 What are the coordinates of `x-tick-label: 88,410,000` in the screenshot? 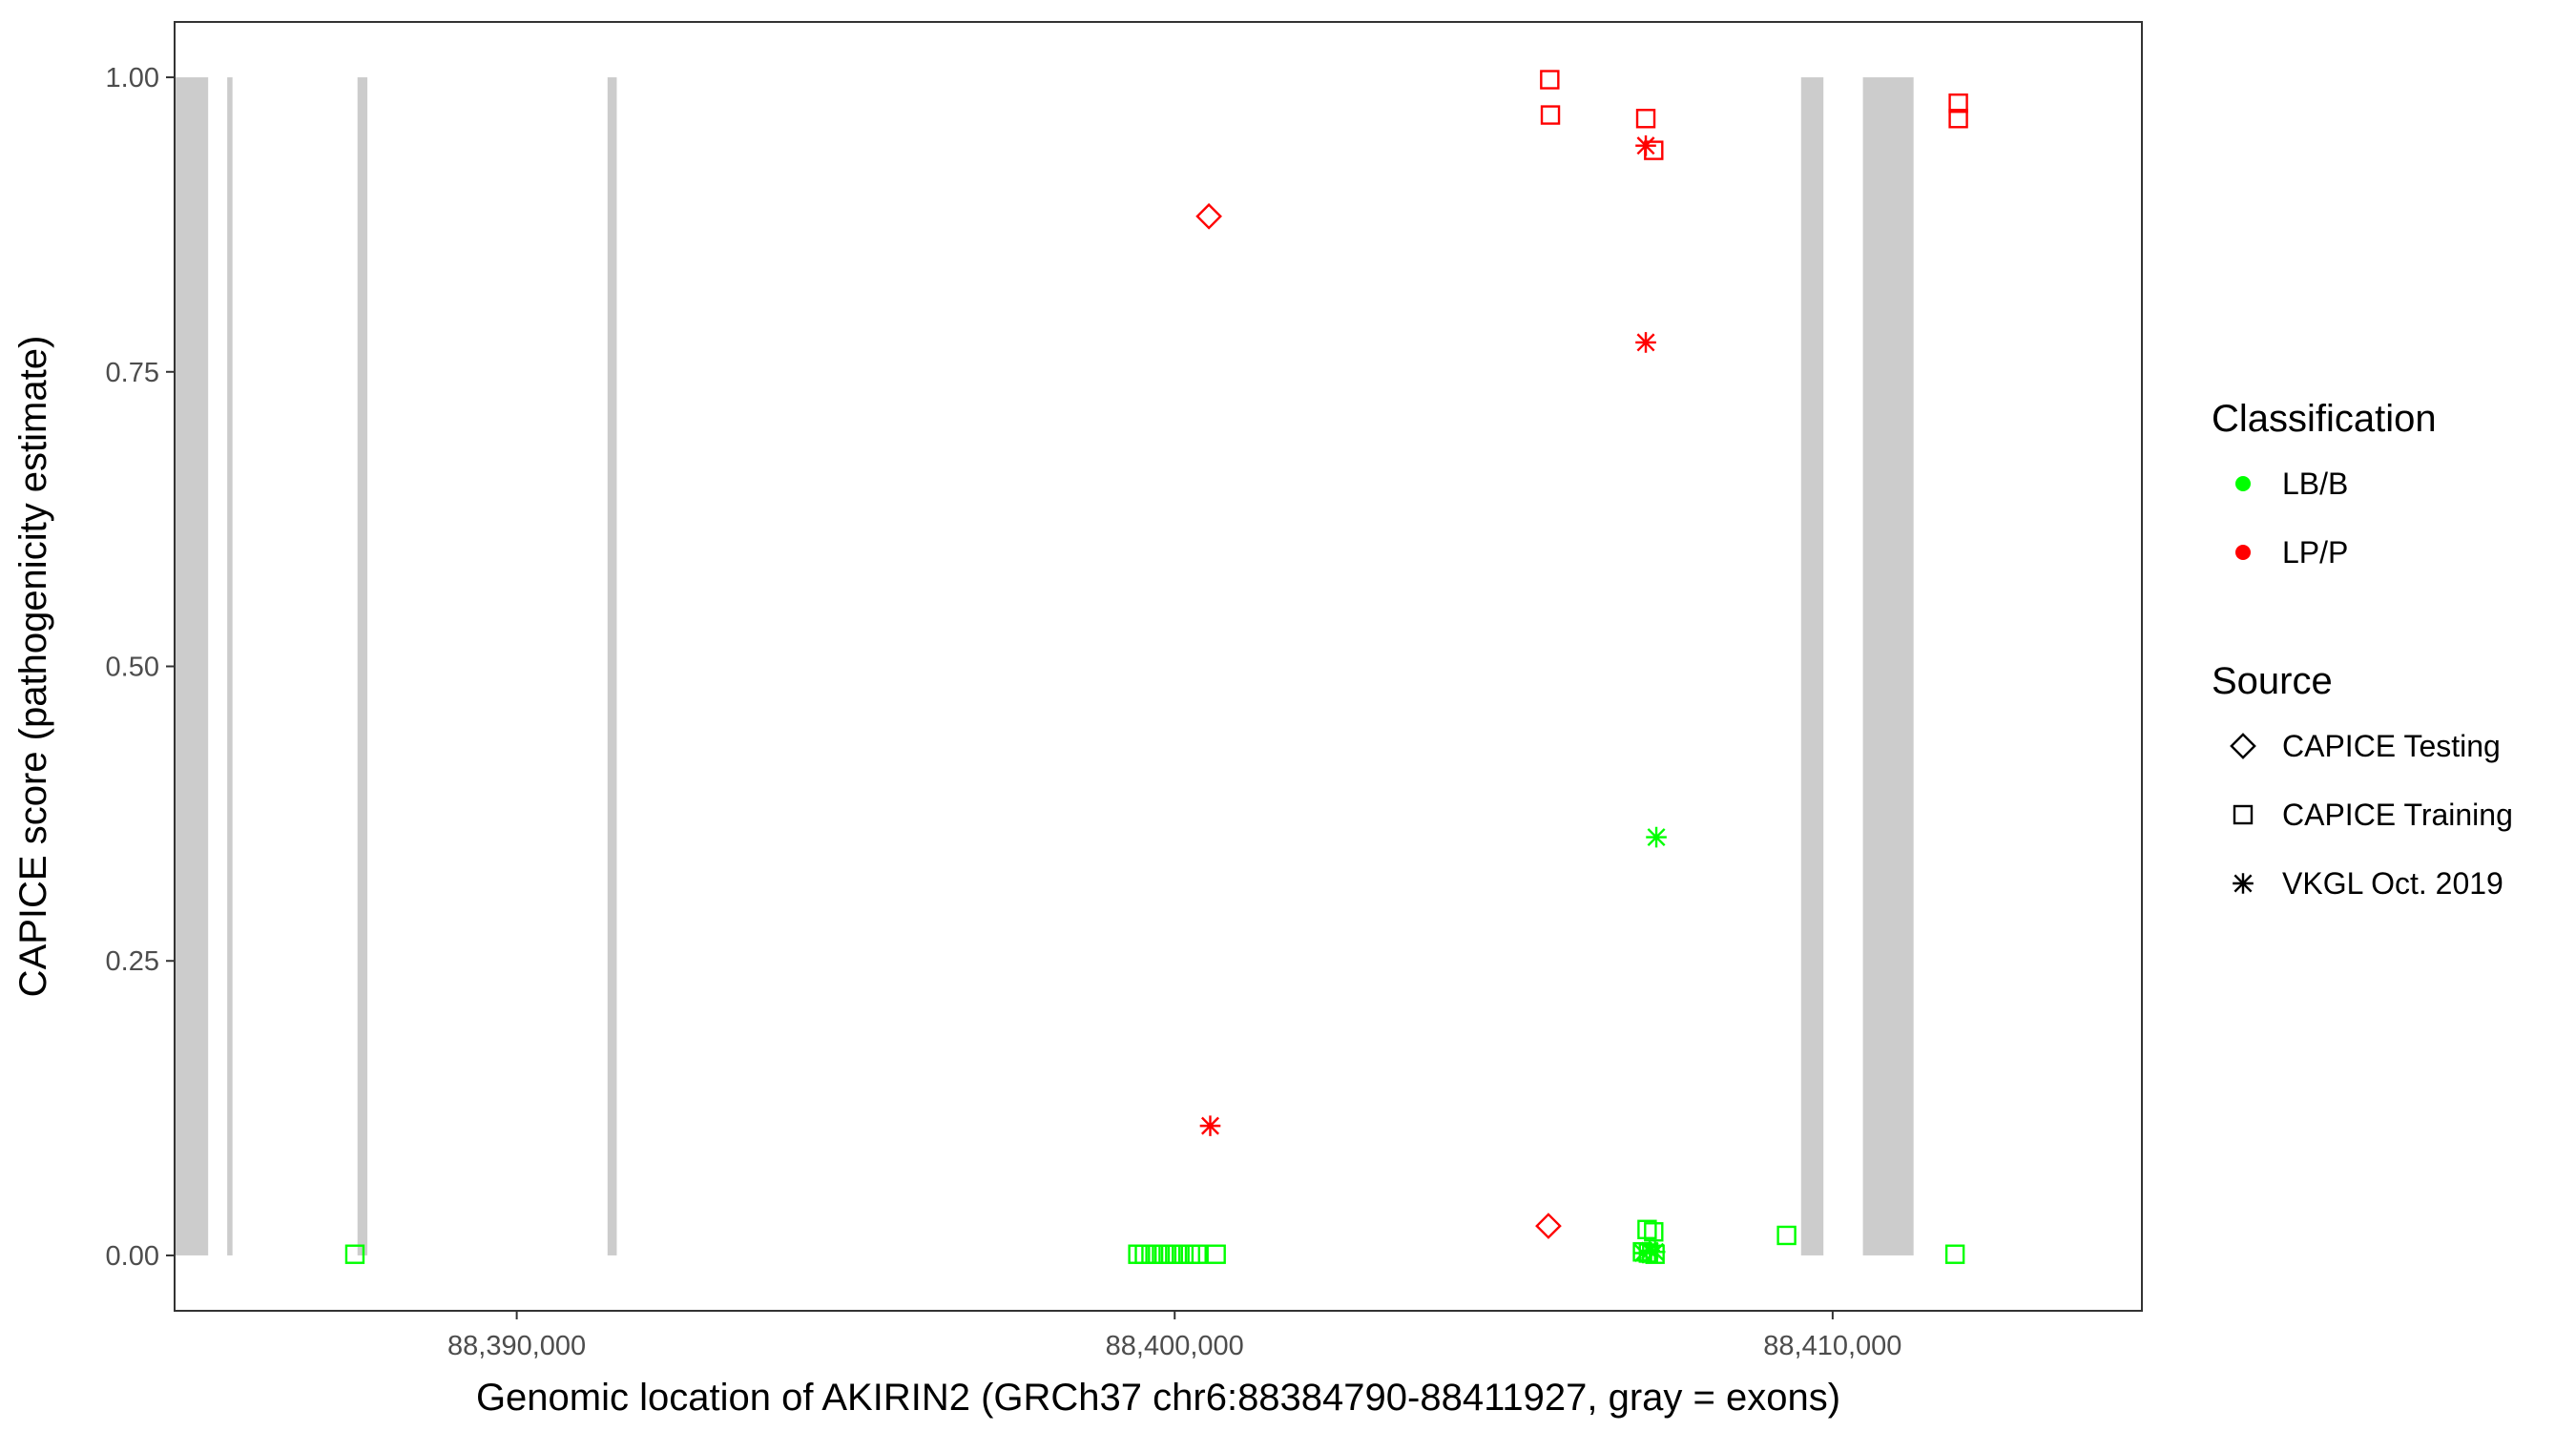 It's located at (1832, 1346).